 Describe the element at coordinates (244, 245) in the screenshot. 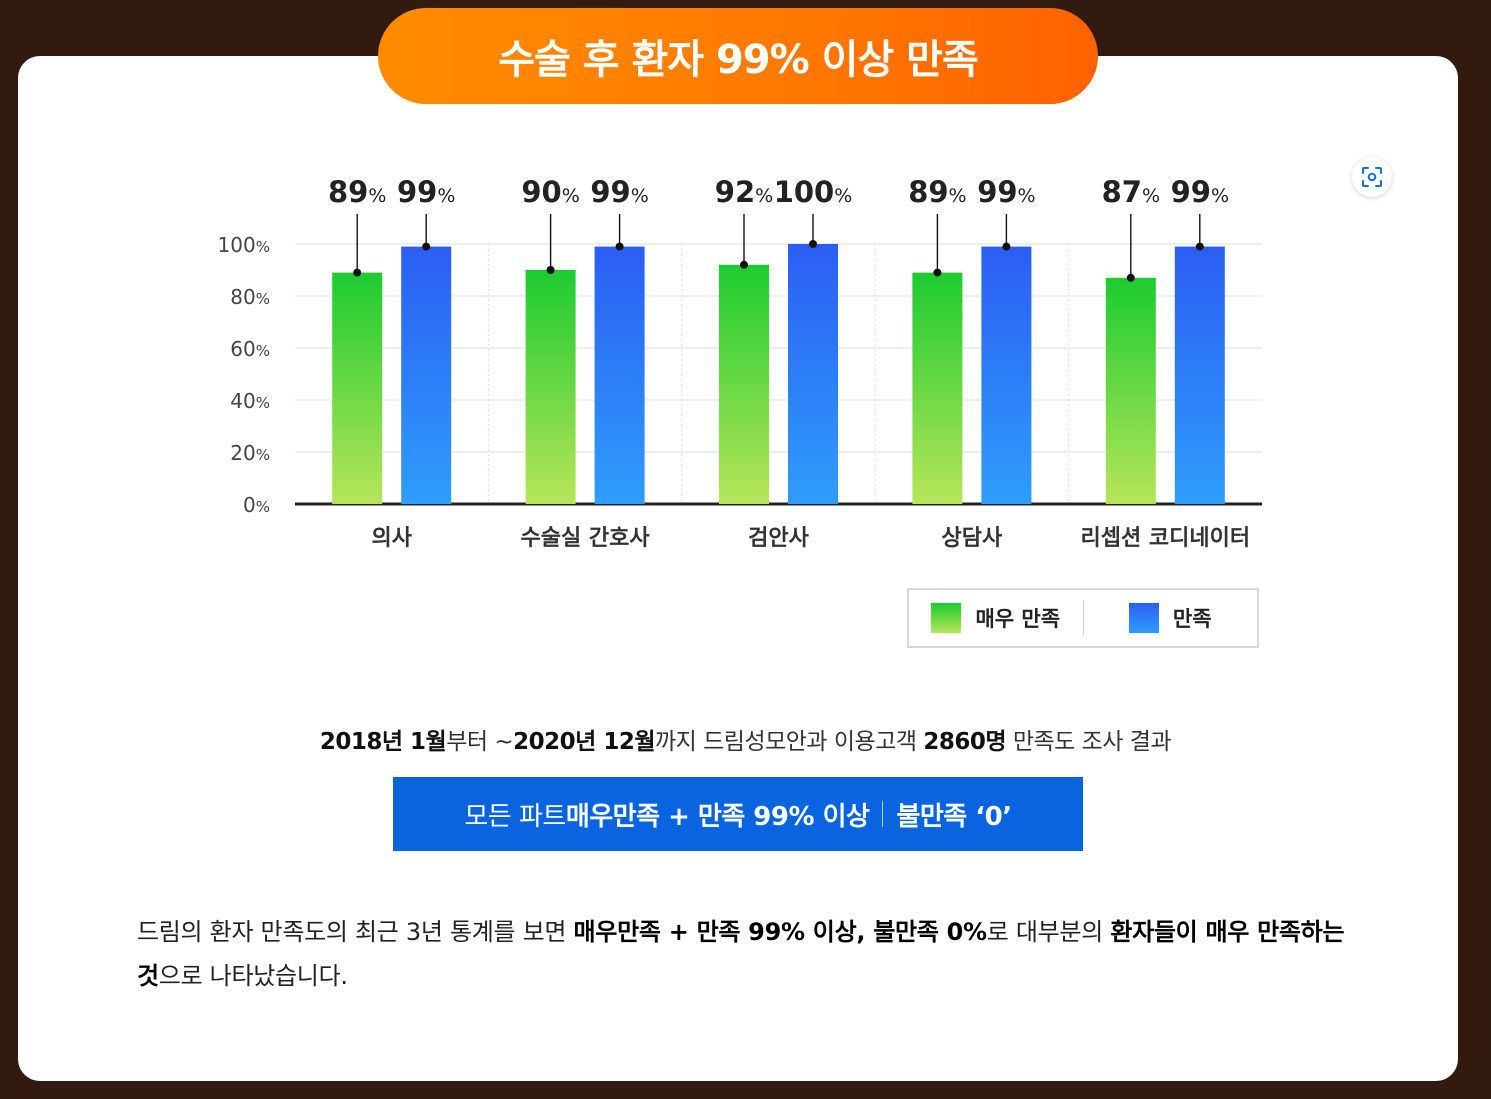

I see `y-tick-label: 100%` at that location.